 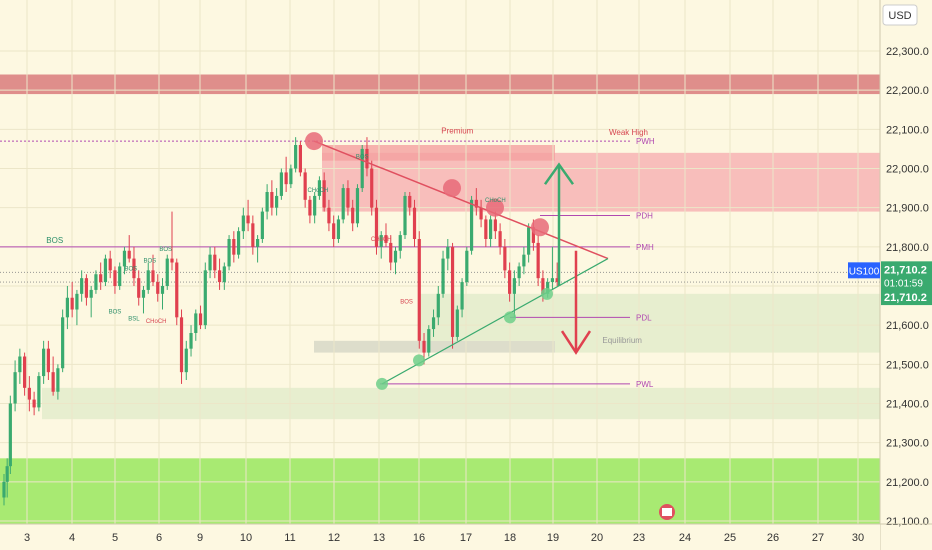 I want to click on annotation-14: CHoCH, so click(x=495, y=201).